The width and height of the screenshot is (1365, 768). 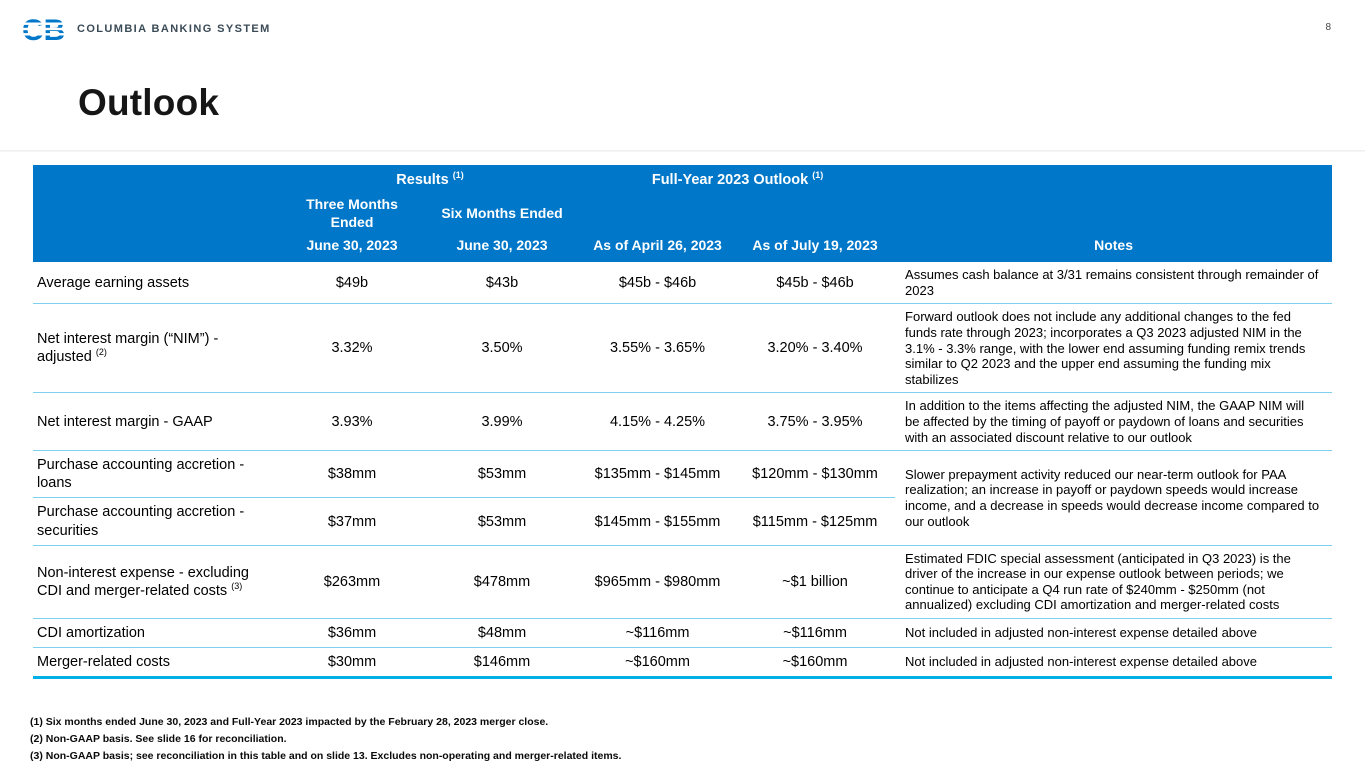 What do you see at coordinates (815, 422) in the screenshot?
I see `metric-value: 3.75% - 3.95%` at bounding box center [815, 422].